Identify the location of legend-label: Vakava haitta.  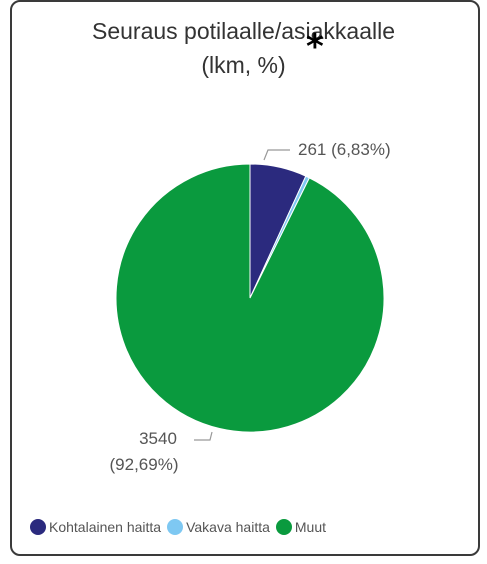
(228, 527).